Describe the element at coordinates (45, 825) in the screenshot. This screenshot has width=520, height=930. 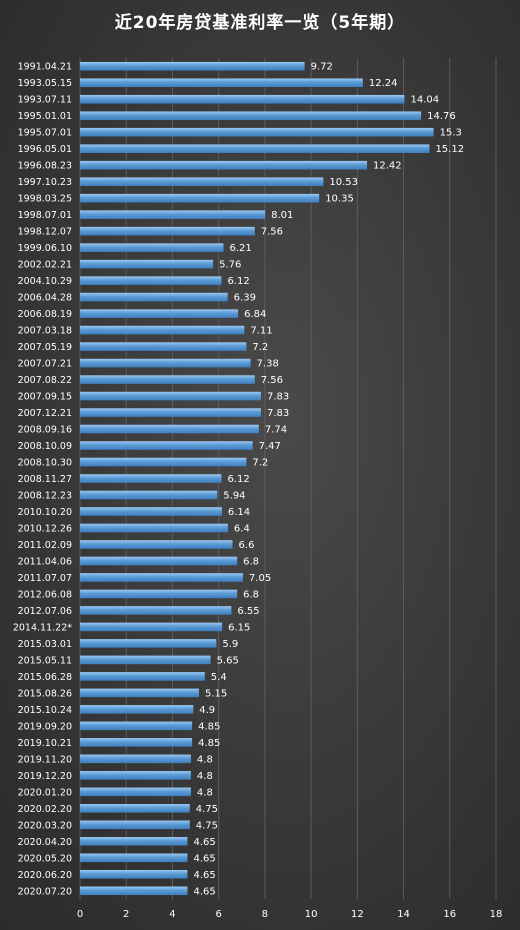
I see `category-label: 2020.03.20` at that location.